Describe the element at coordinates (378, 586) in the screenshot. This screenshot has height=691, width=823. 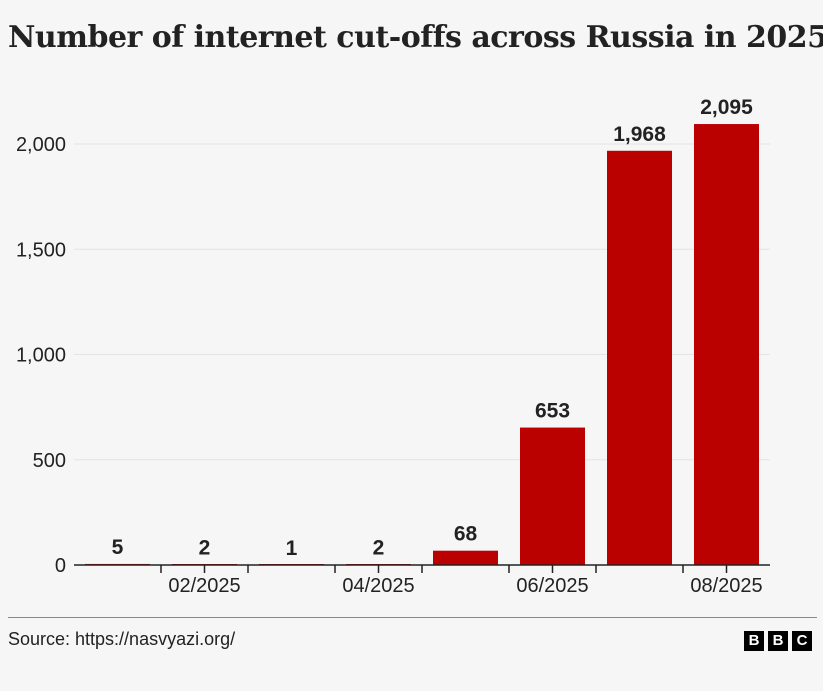
I see `x-tick-label: 04/2025` at that location.